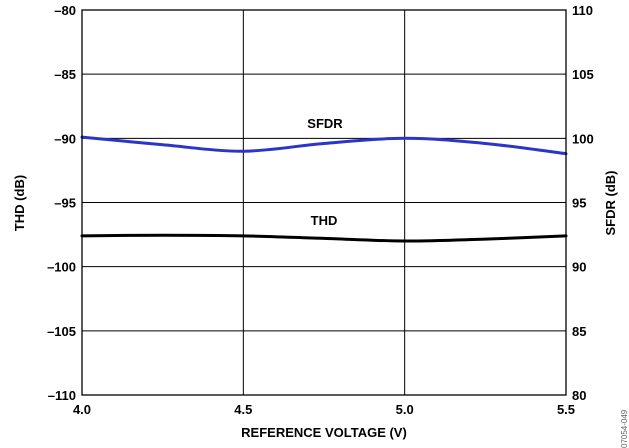  Describe the element at coordinates (624, 428) in the screenshot. I see `figure-code: 07054-049` at that location.